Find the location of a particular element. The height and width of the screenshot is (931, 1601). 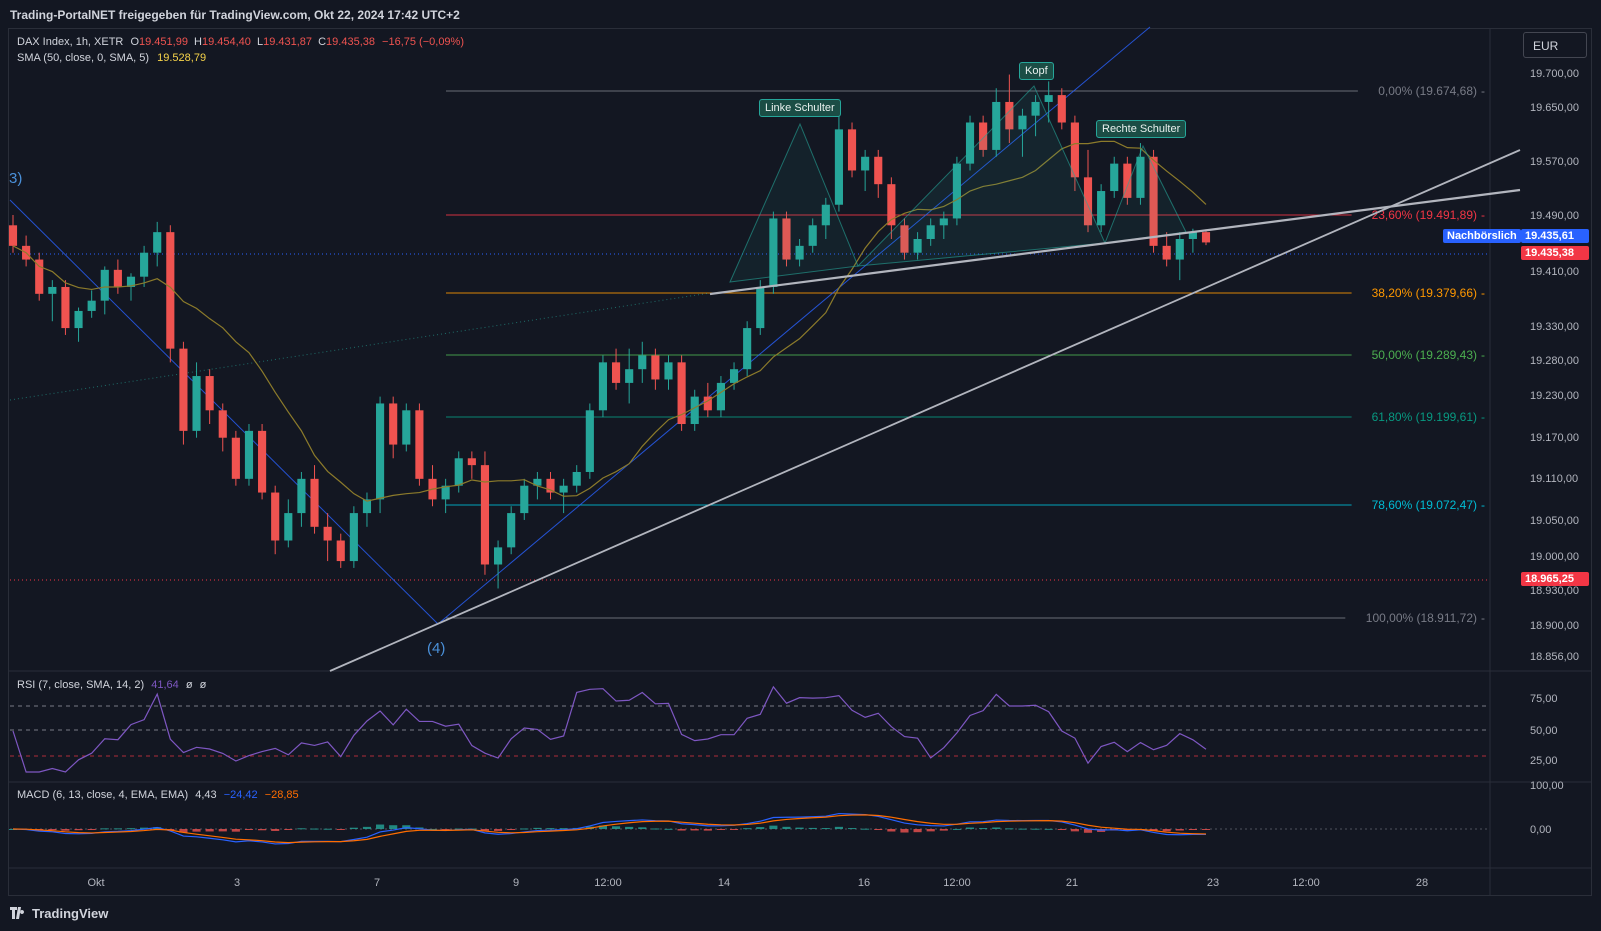

price-tick-label: 19.410,00 is located at coordinates (1554, 272).